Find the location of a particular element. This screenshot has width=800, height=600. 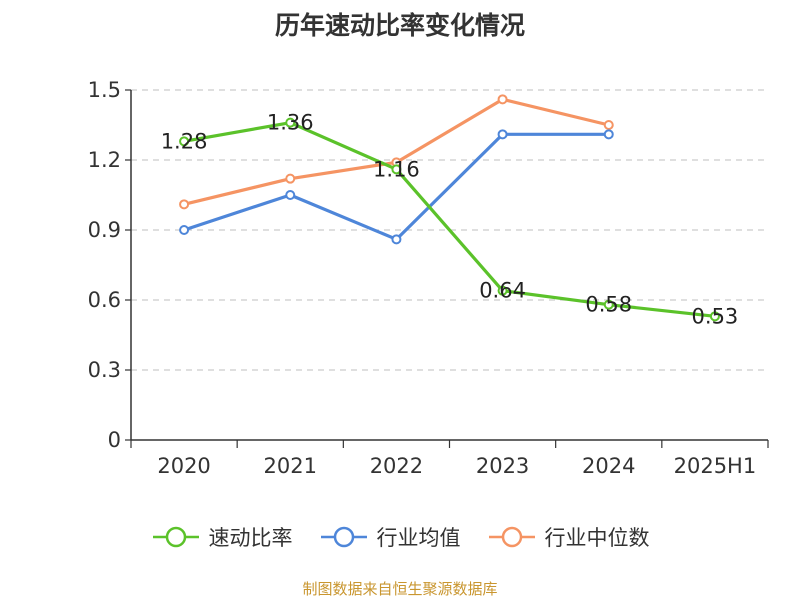

y-tick-label: 1.5 is located at coordinates (104, 90).